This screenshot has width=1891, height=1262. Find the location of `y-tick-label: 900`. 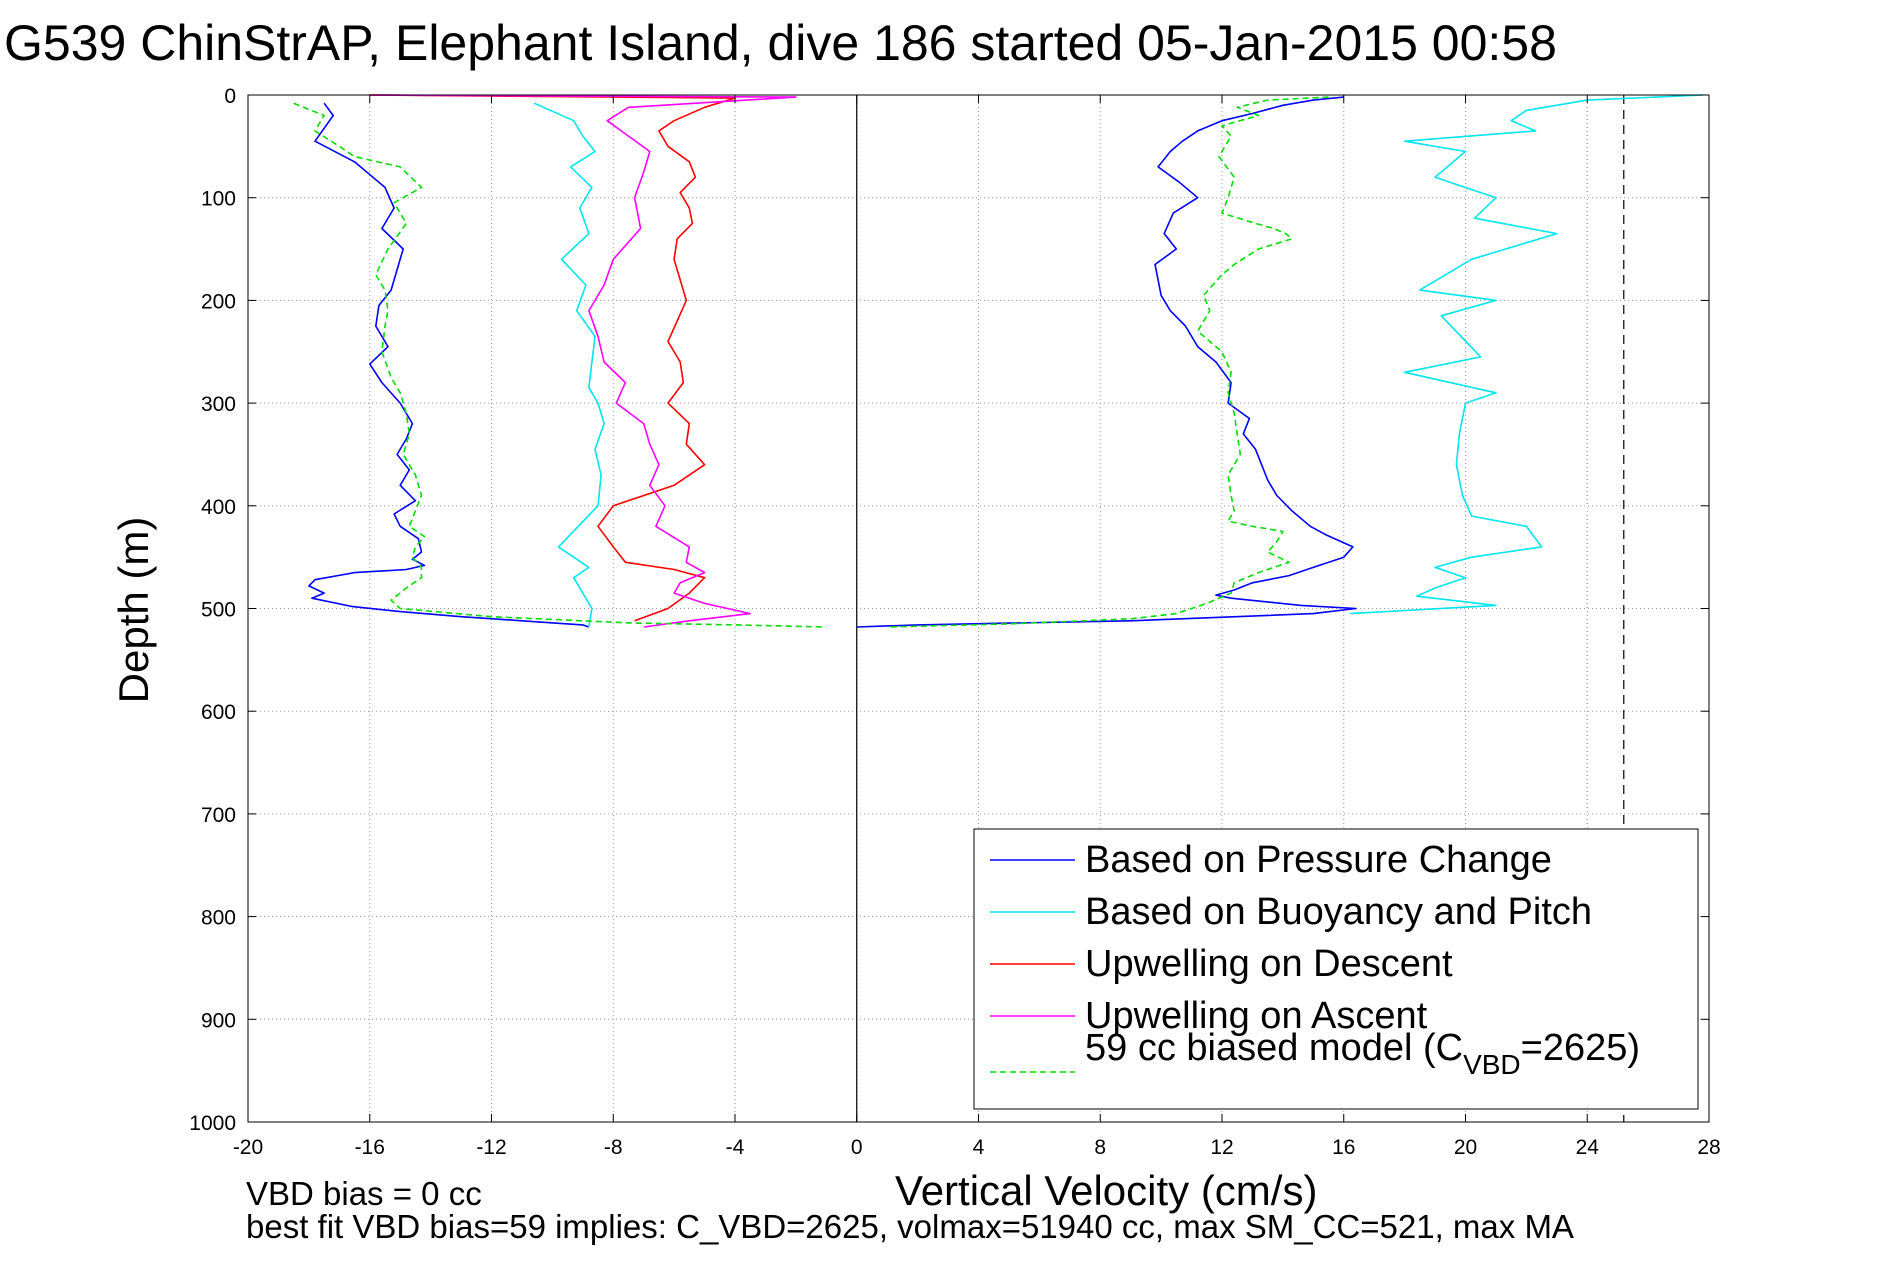

y-tick-label: 900 is located at coordinates (218, 1020).